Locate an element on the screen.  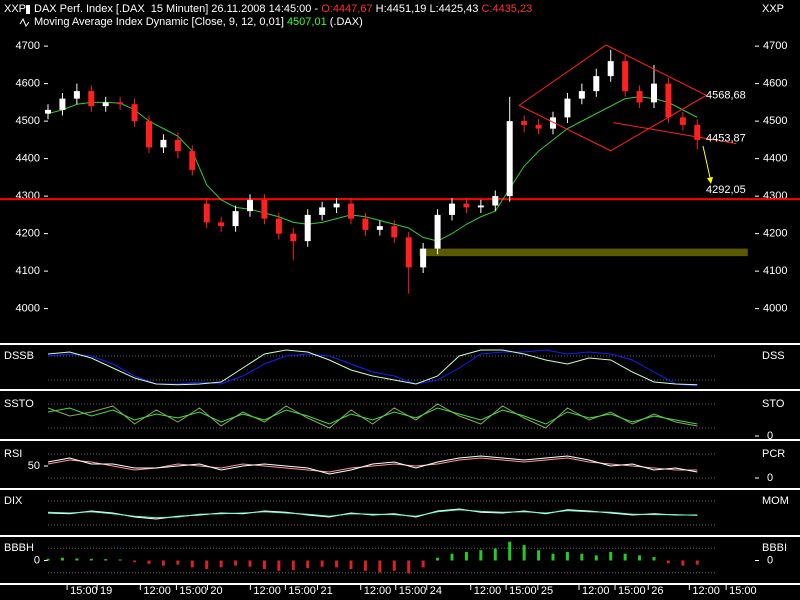
panel-title: SSTO is located at coordinates (19, 404).